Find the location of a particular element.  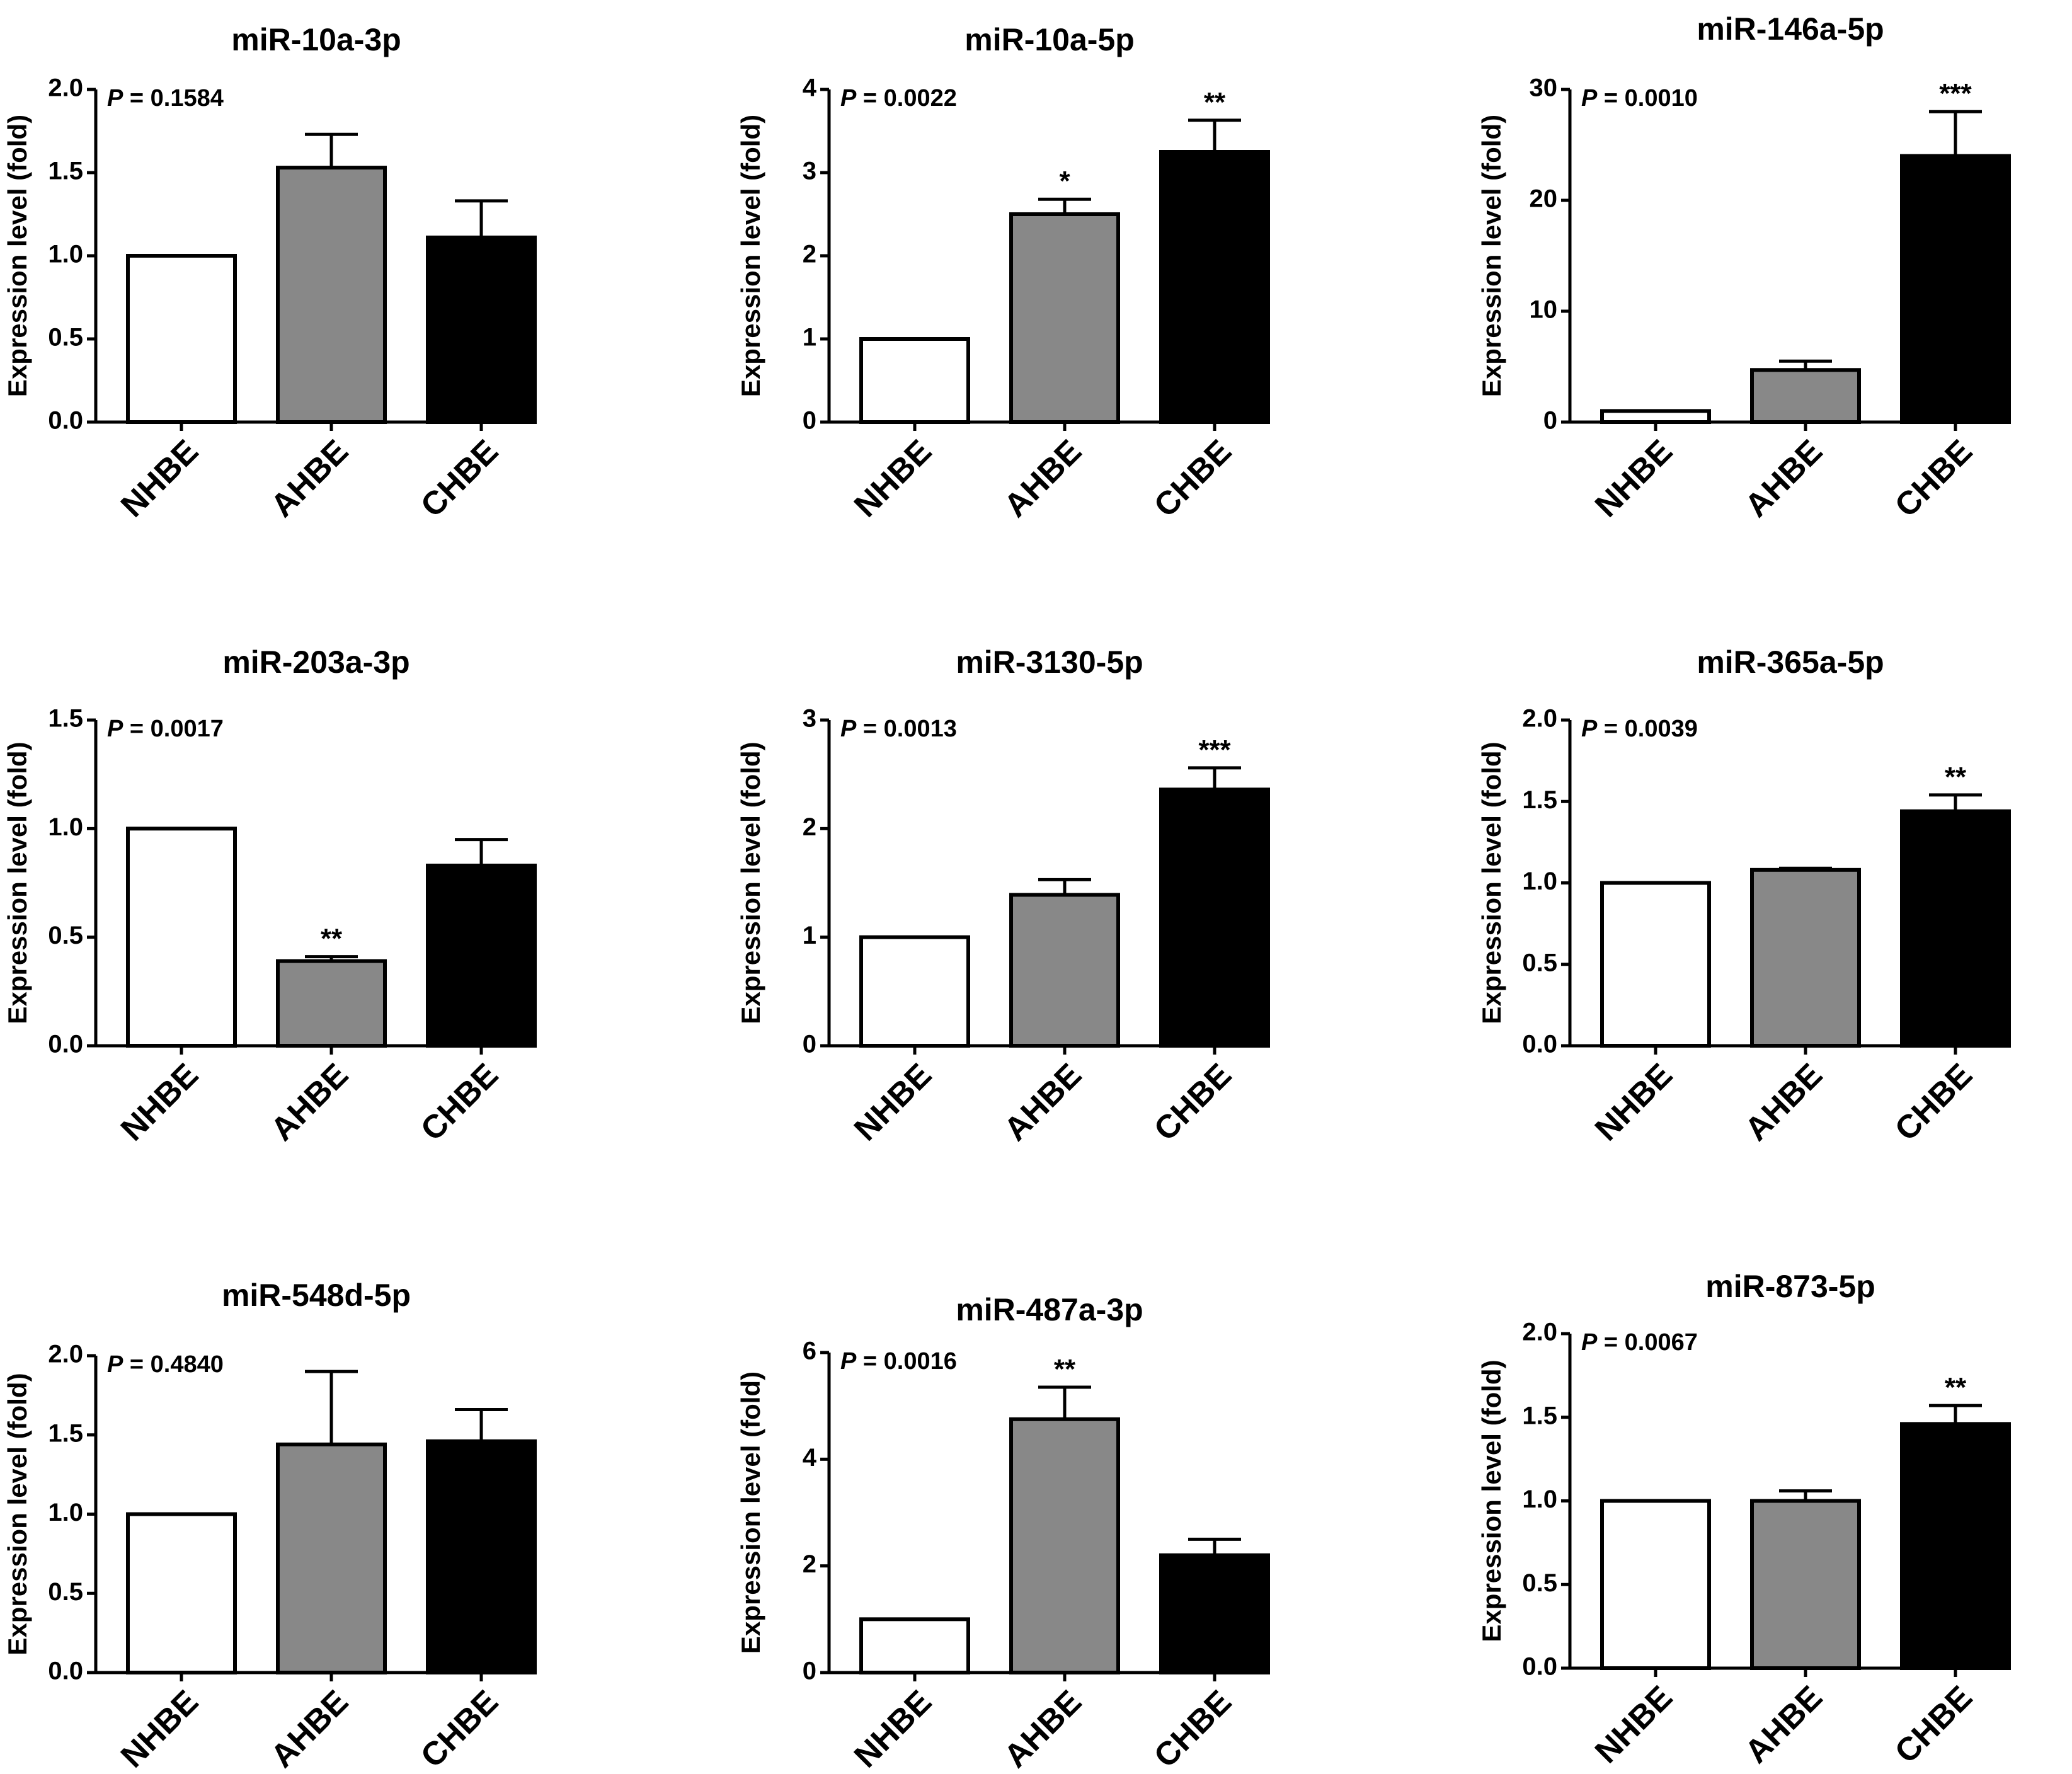

y-tick-label: 4 is located at coordinates (810, 1458).